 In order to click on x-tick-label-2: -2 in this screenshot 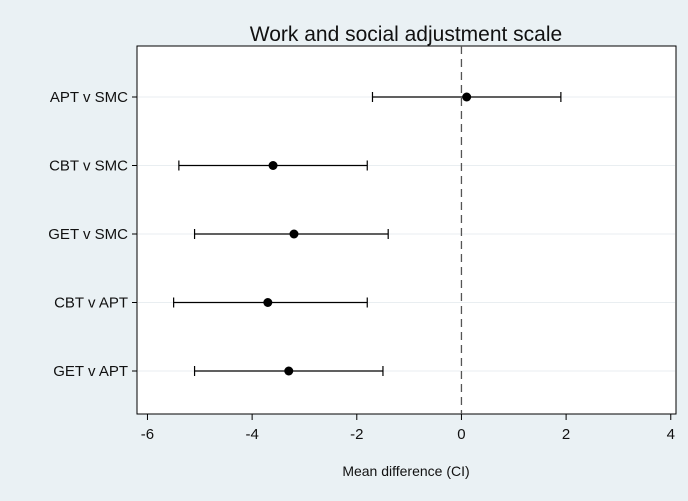, I will do `click(356, 434)`.